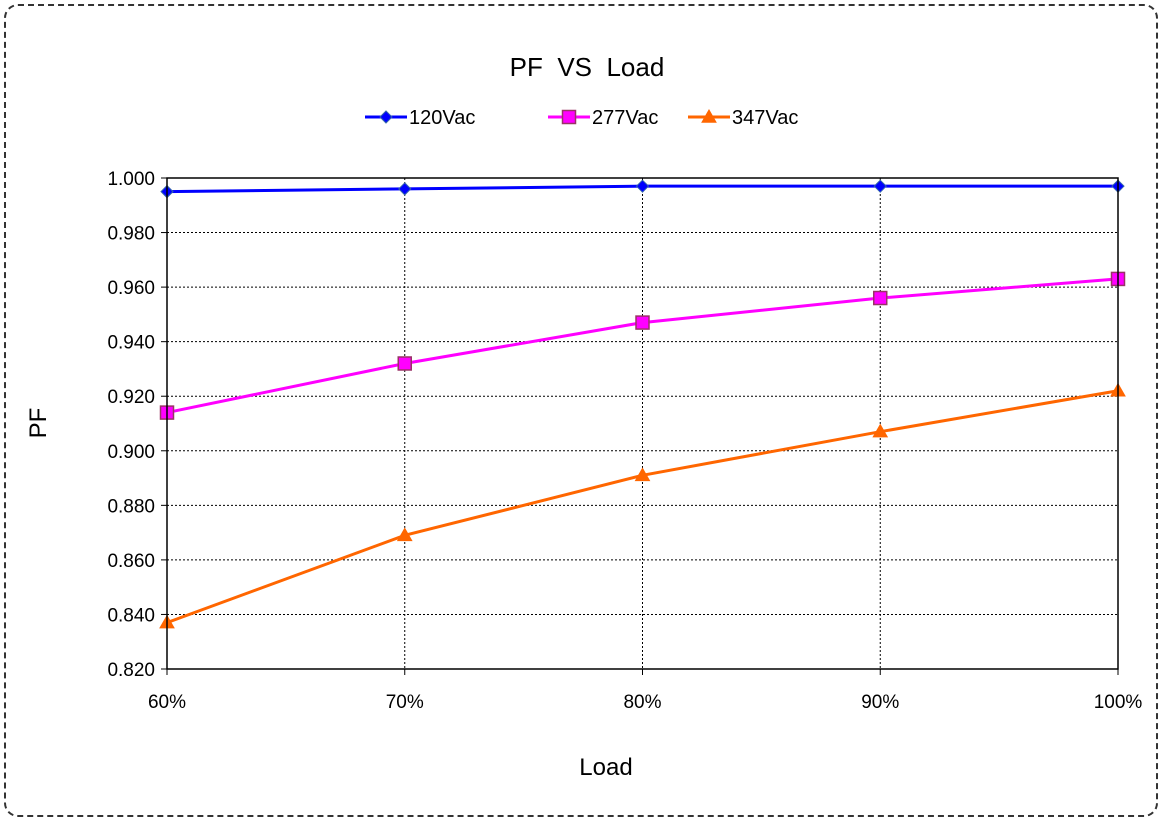 This screenshot has height=823, width=1164. Describe the element at coordinates (131, 179) in the screenshot. I see `y-tick-label: 1.000` at that location.